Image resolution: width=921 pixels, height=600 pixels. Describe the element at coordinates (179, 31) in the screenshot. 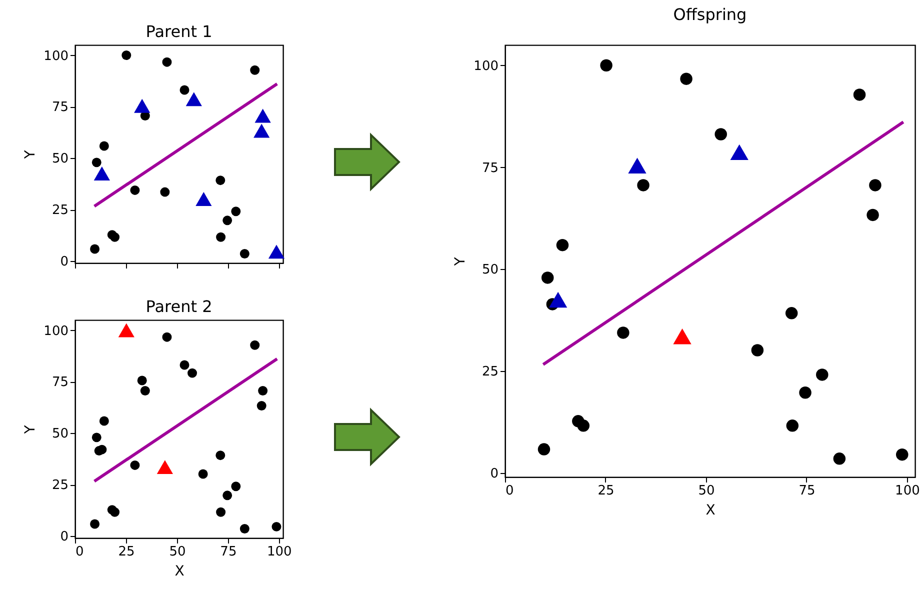

I see `chart-title: Parent 1` at that location.